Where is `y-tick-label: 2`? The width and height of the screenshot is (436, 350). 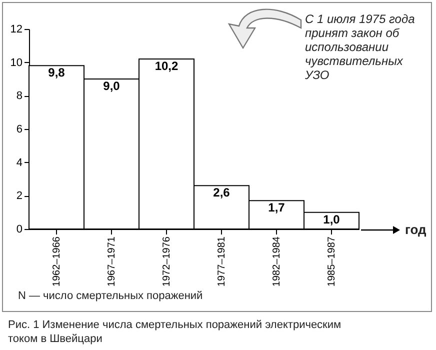
y-tick-label: 2 is located at coordinates (19, 196).